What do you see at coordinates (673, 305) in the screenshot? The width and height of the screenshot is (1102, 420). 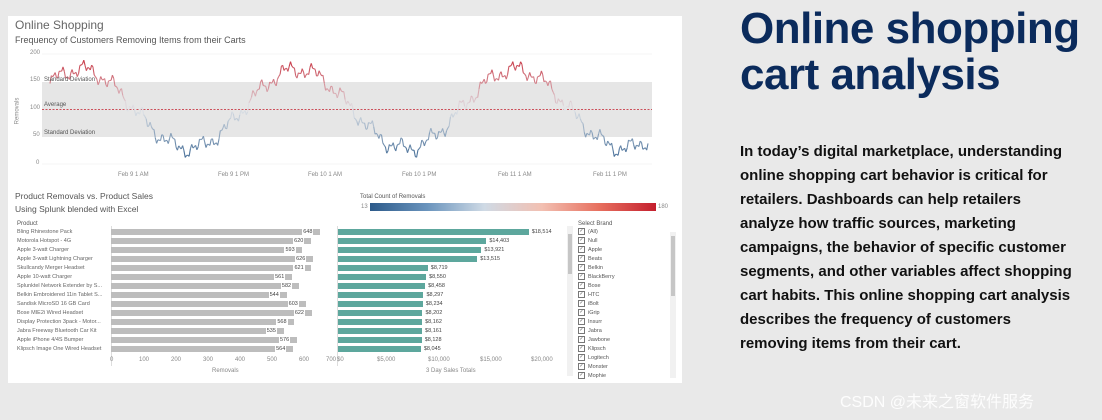 I see `brand-scrollbar` at bounding box center [673, 305].